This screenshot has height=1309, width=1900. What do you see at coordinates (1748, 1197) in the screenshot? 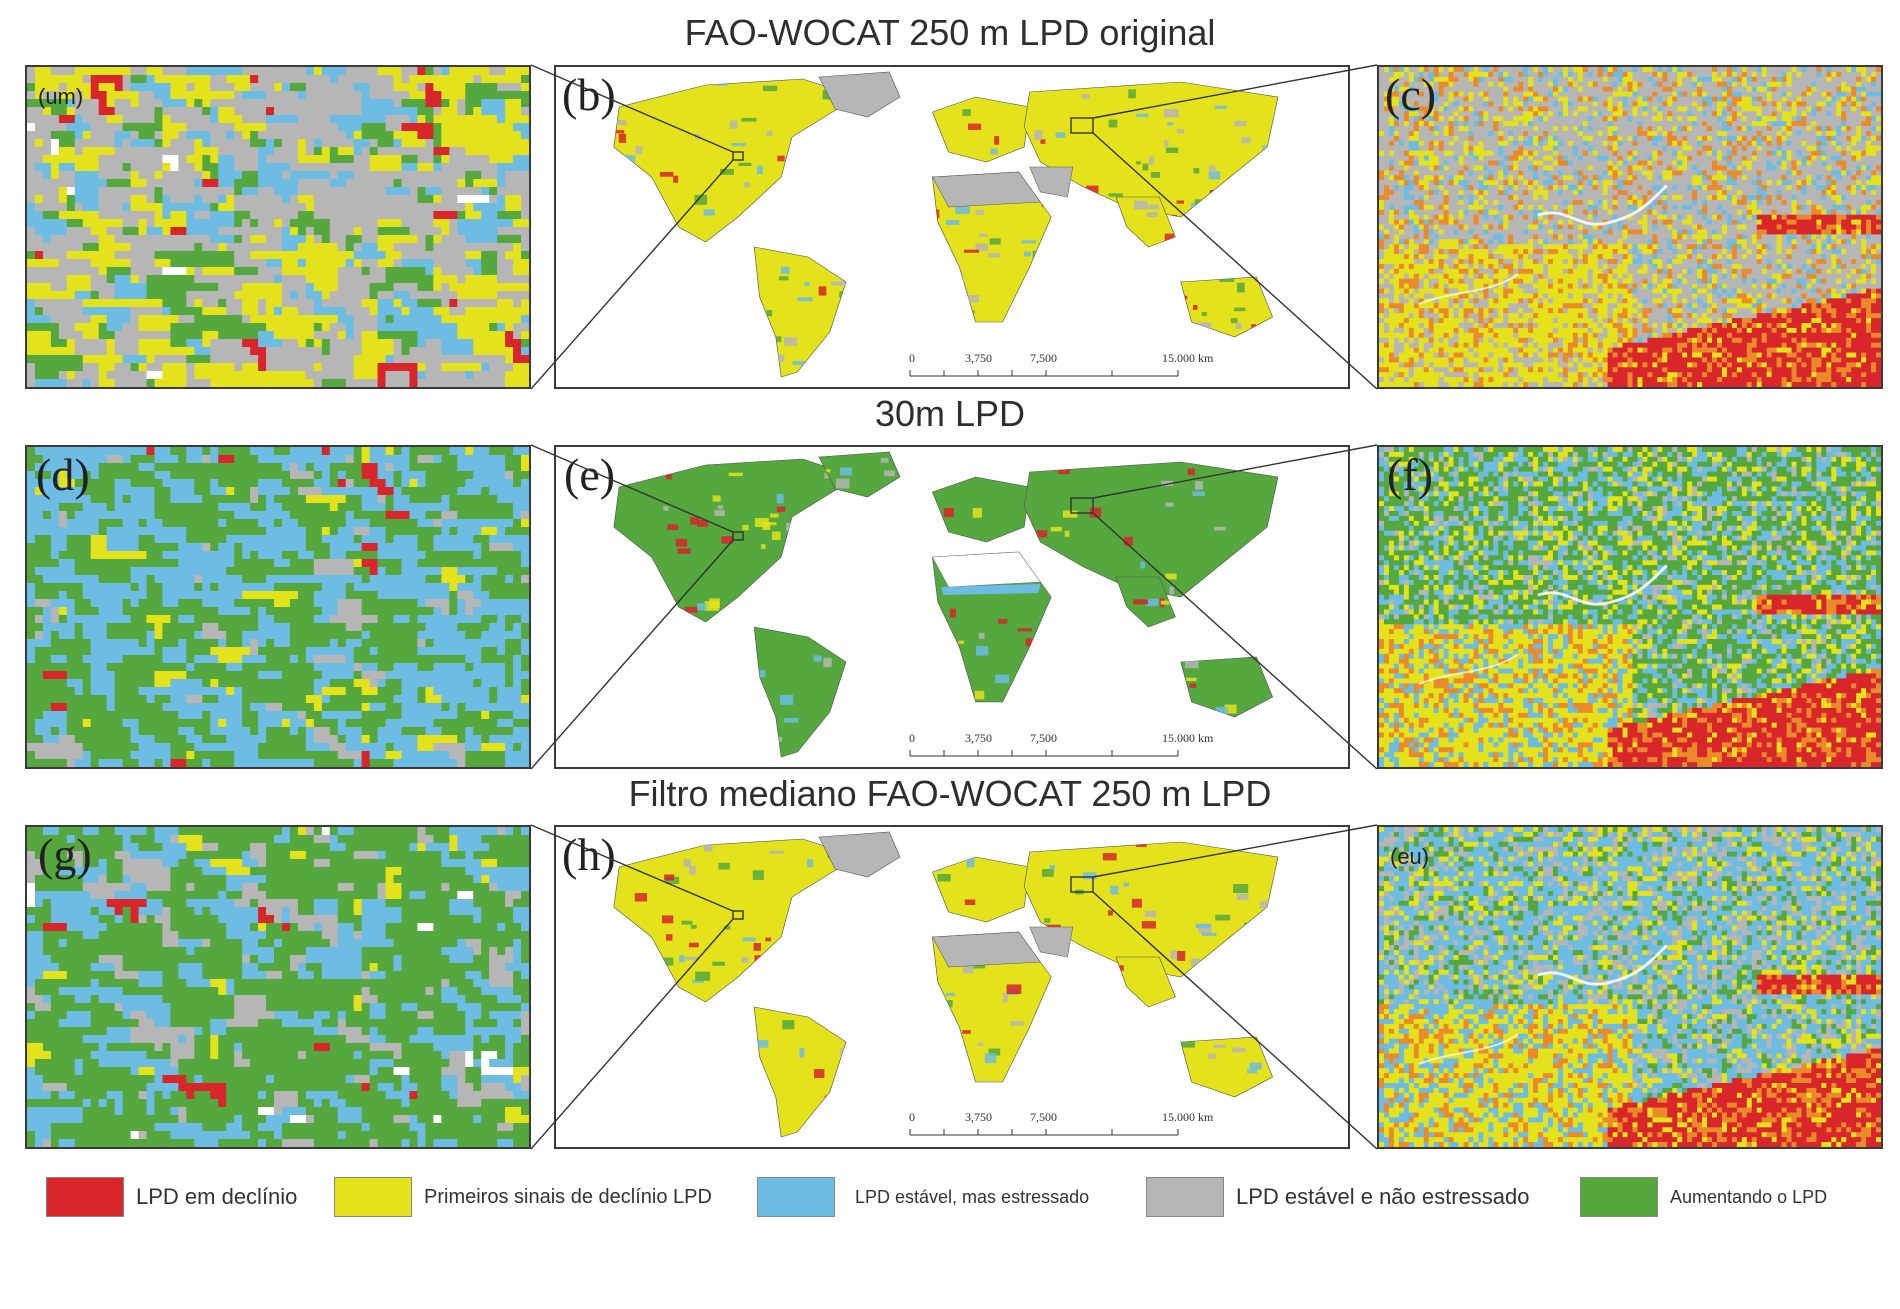
I see `legend-label-increasing: Aumentando o LPD` at bounding box center [1748, 1197].